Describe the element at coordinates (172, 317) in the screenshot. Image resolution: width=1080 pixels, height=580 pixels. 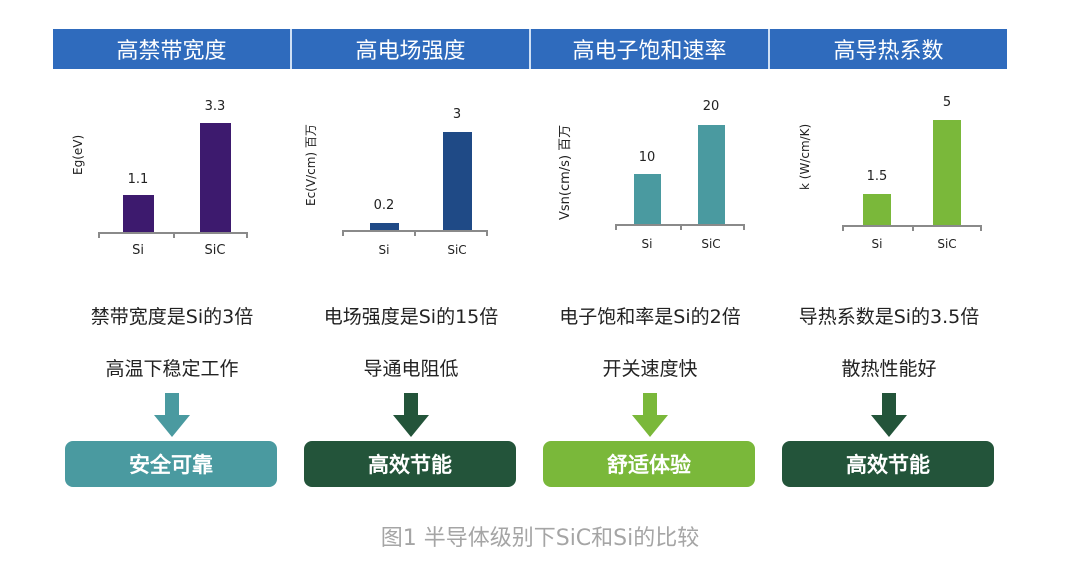
I see `comparison-text: 禁带宽度是Si的3倍` at that location.